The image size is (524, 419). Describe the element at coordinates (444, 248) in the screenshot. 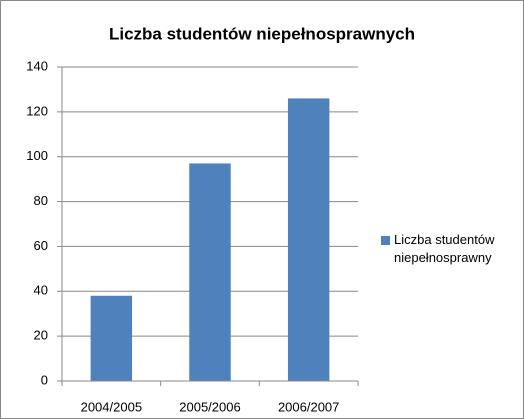

I see `legend-label: Liczba studentów niepełnosprawny` at that location.